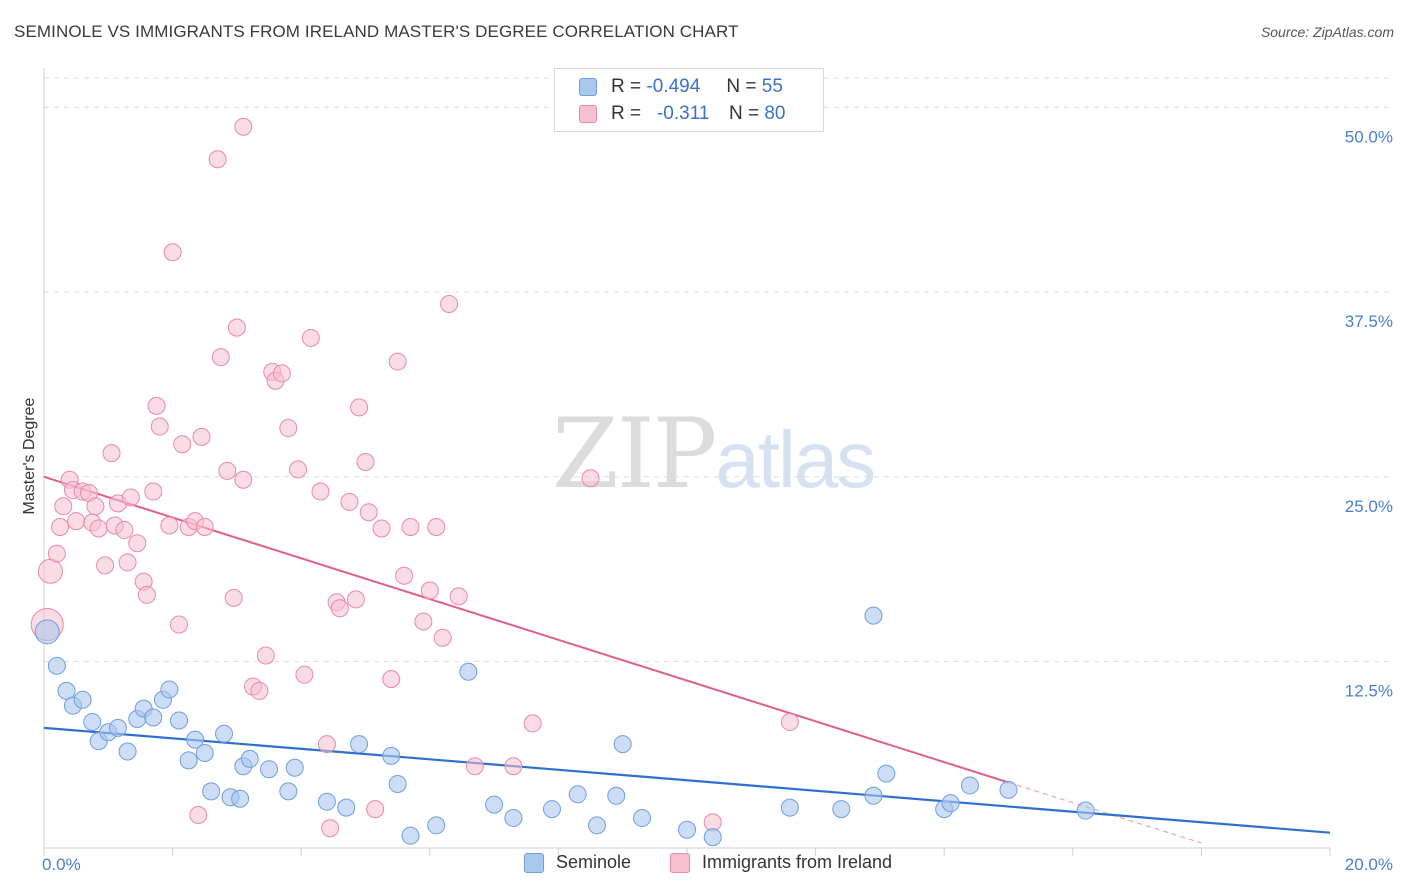 The image size is (1406, 892). What do you see at coordinates (1369, 690) in the screenshot?
I see `y-tick-label: 12.5%` at bounding box center [1369, 690].